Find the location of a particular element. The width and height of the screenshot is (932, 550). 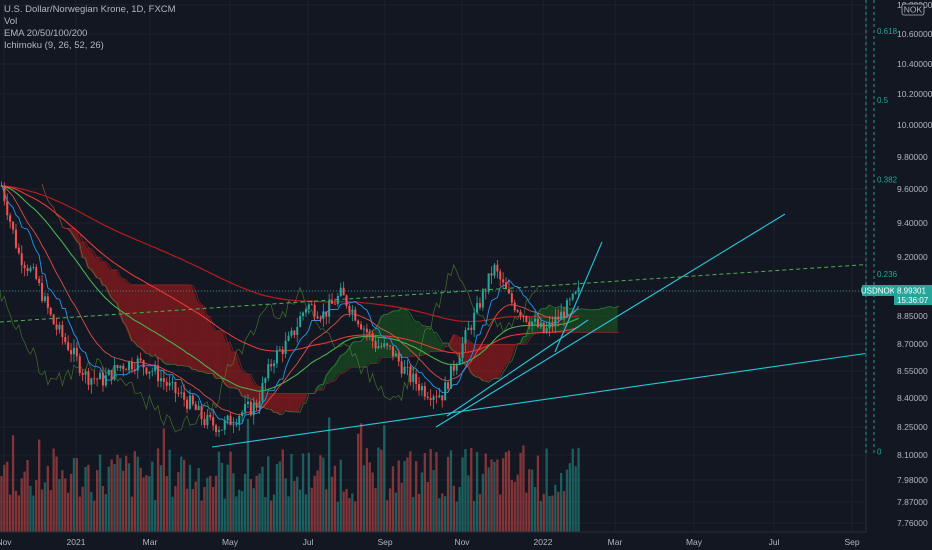

indicator-ema: EMA 20/50/100/200 is located at coordinates (46, 33).